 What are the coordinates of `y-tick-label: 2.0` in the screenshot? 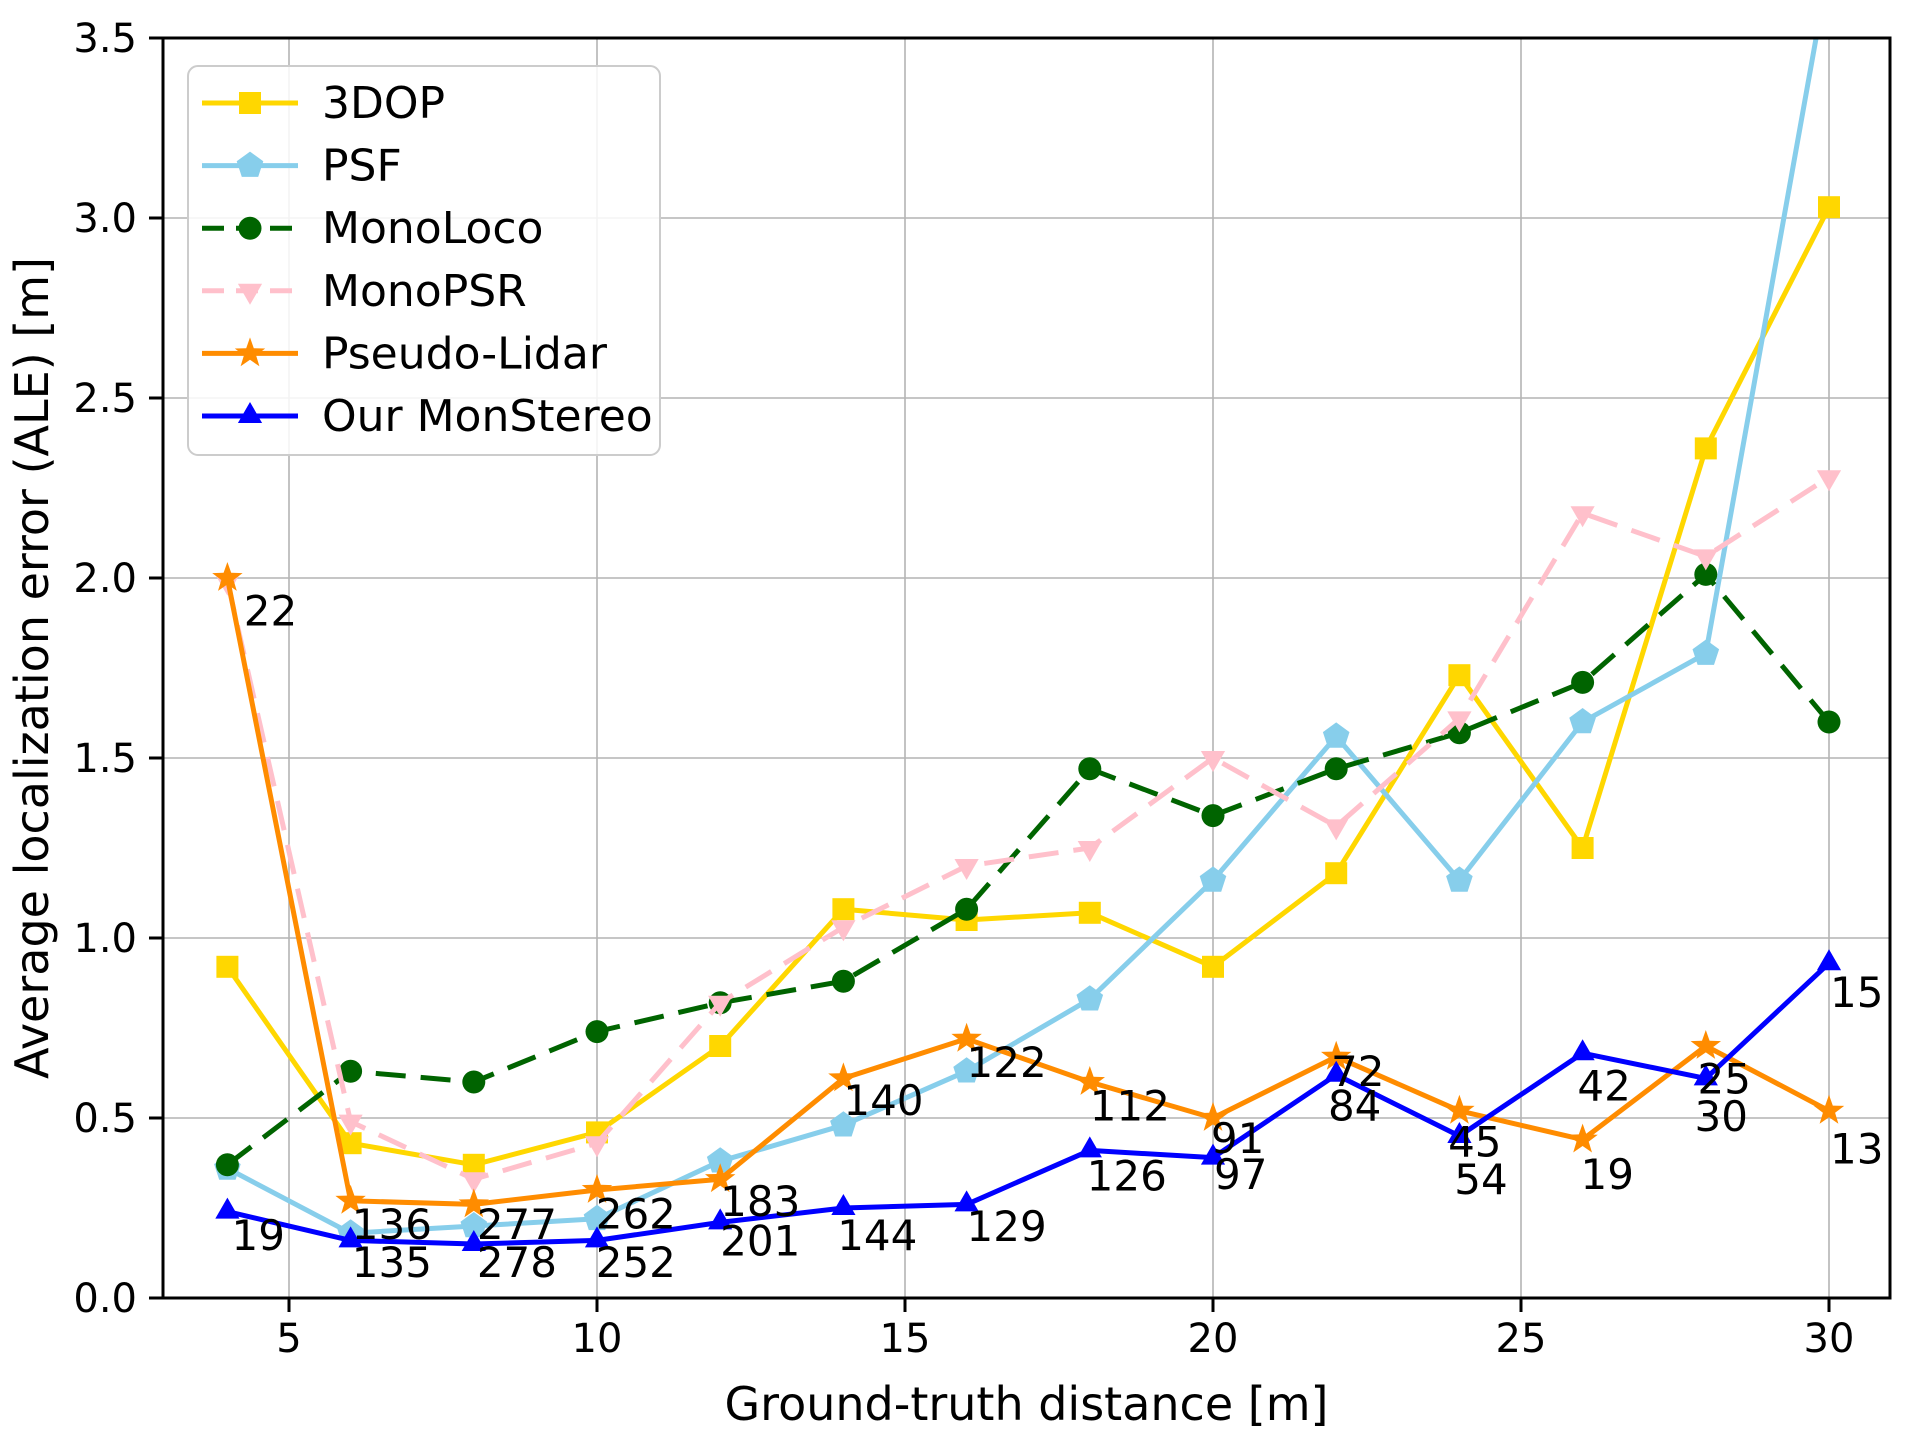 It's located at (105, 579).